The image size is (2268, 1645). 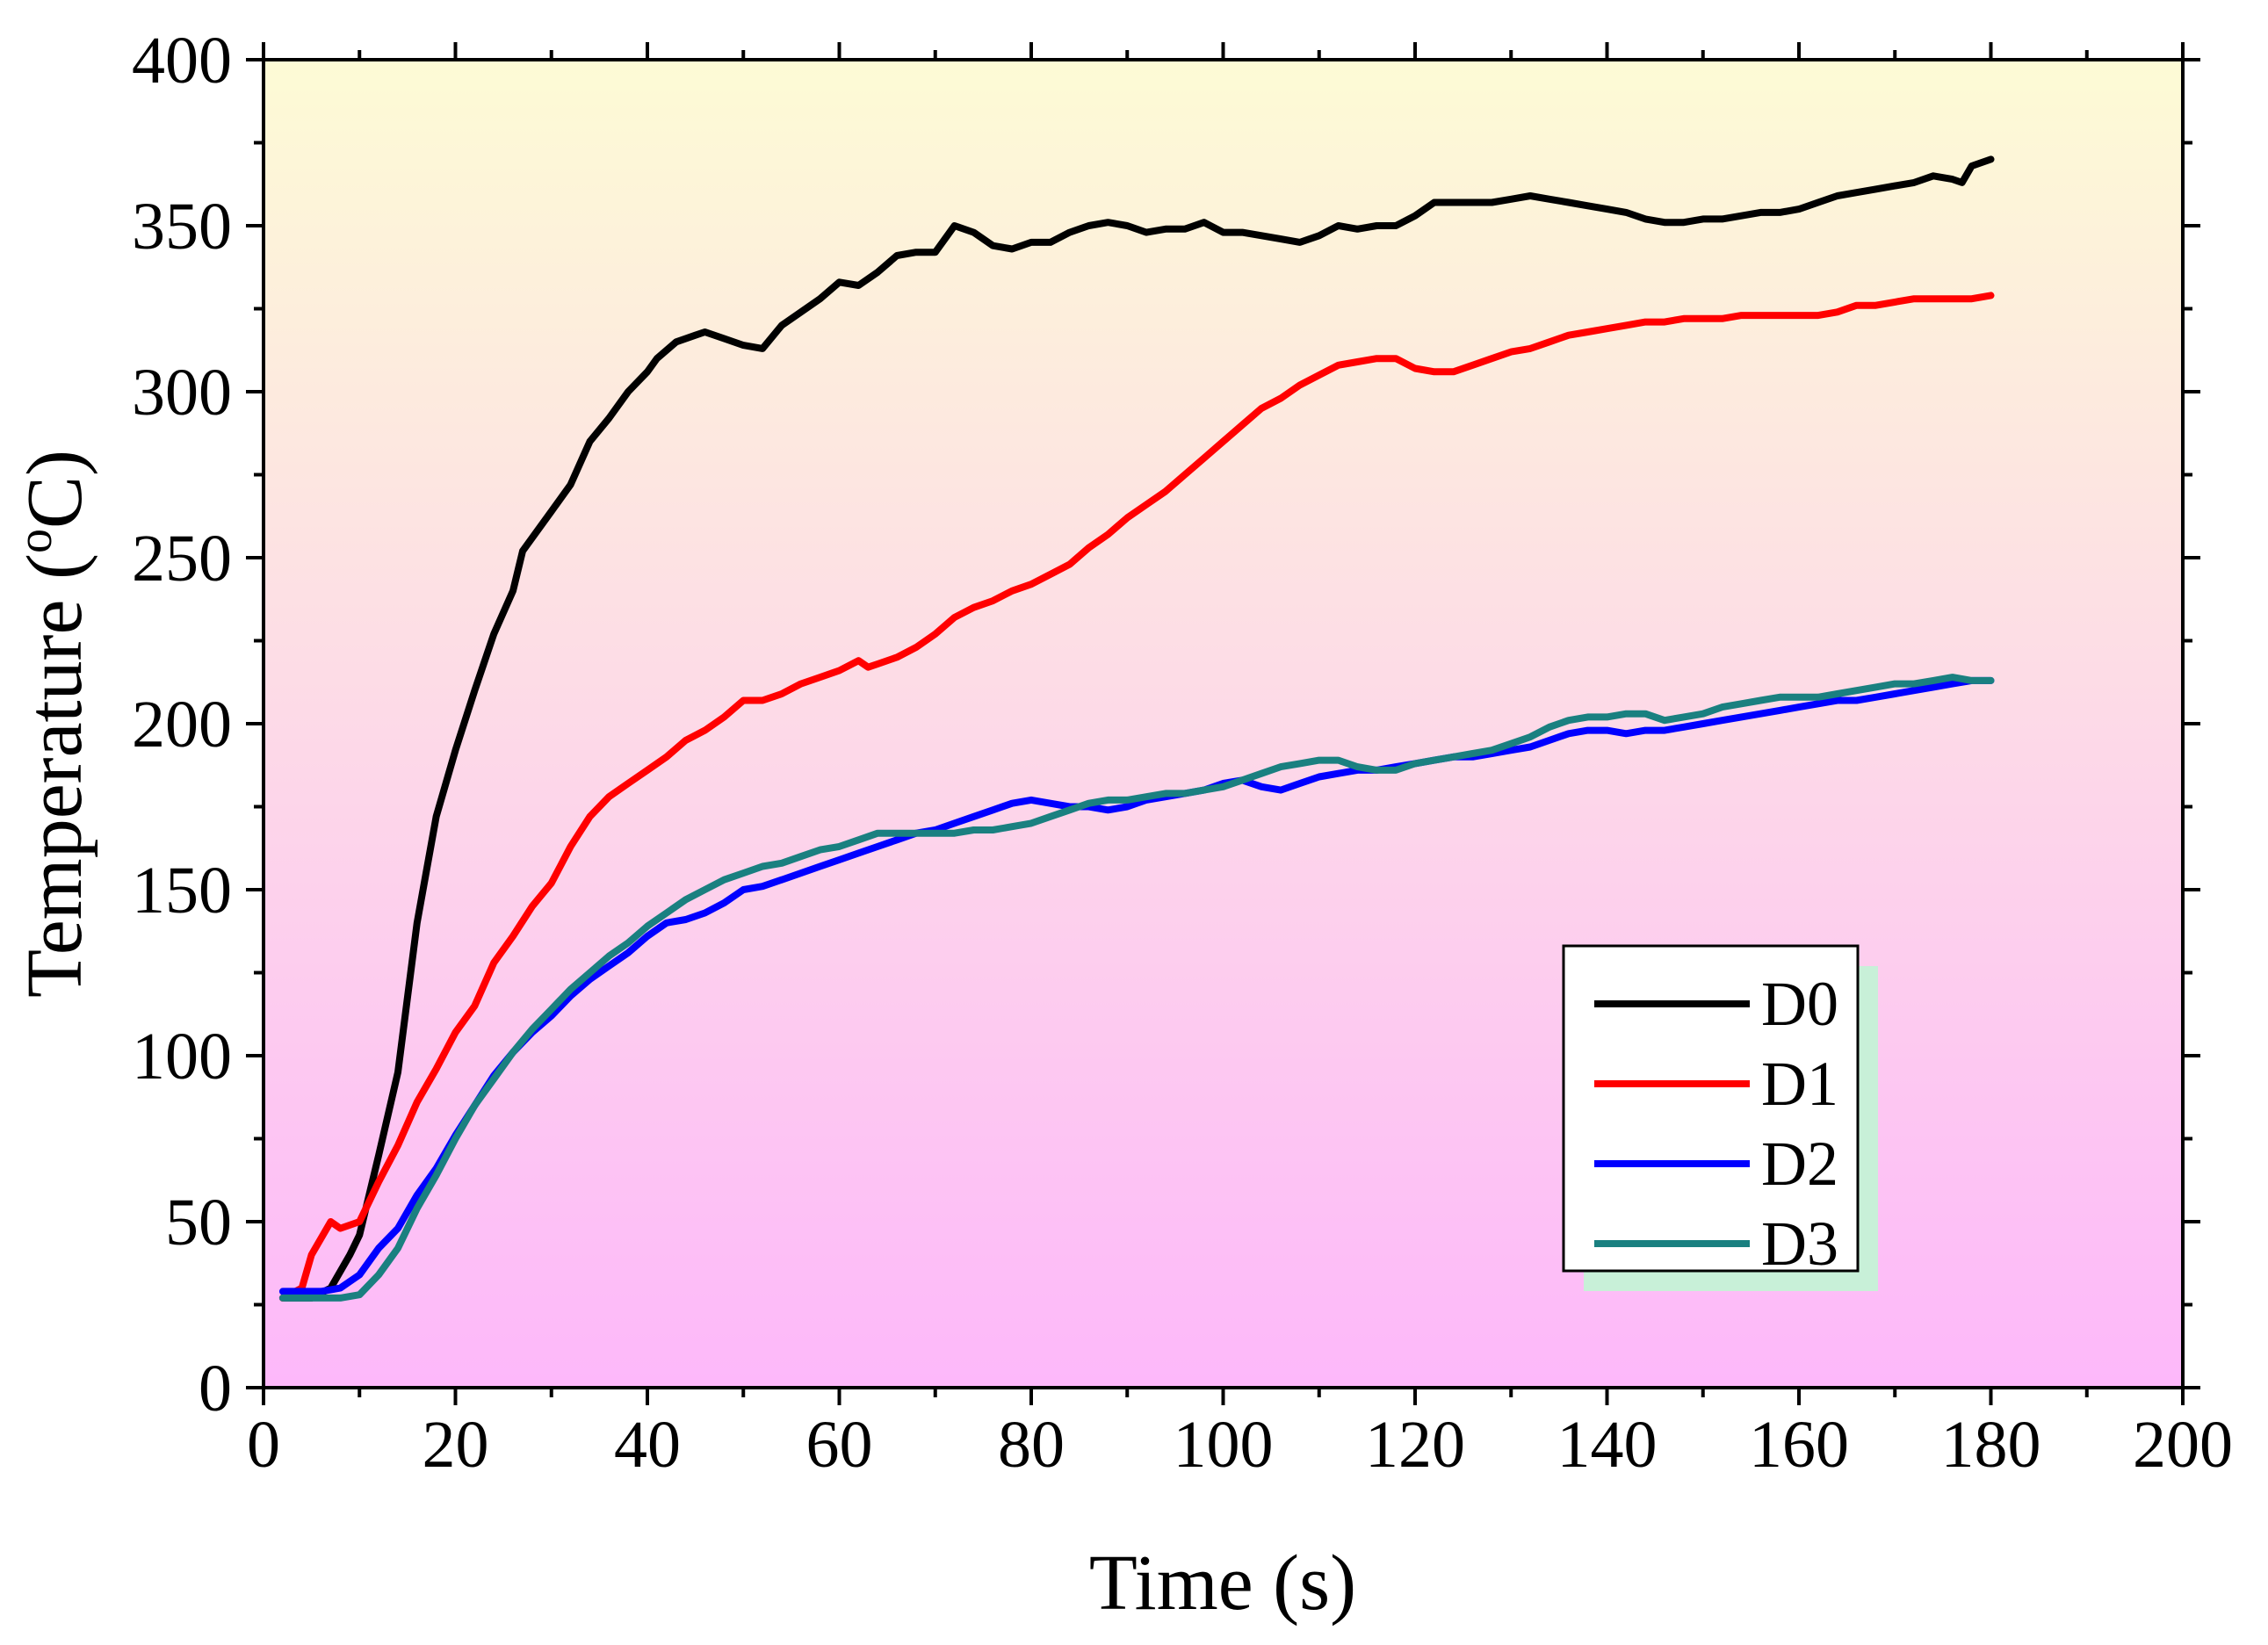 What do you see at coordinates (2183, 1445) in the screenshot?
I see `x-tick-label: 200` at bounding box center [2183, 1445].